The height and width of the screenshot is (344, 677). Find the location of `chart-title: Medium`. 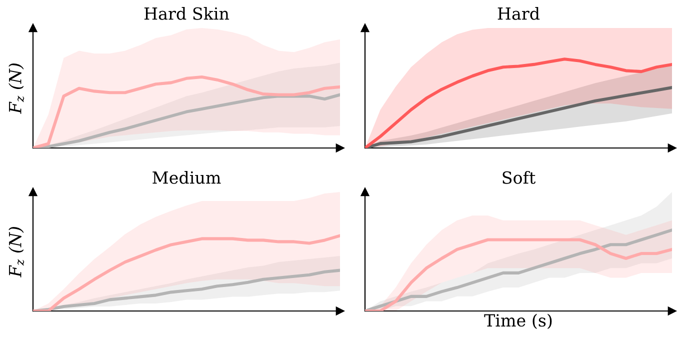

chart-title: Medium is located at coordinates (186, 177).